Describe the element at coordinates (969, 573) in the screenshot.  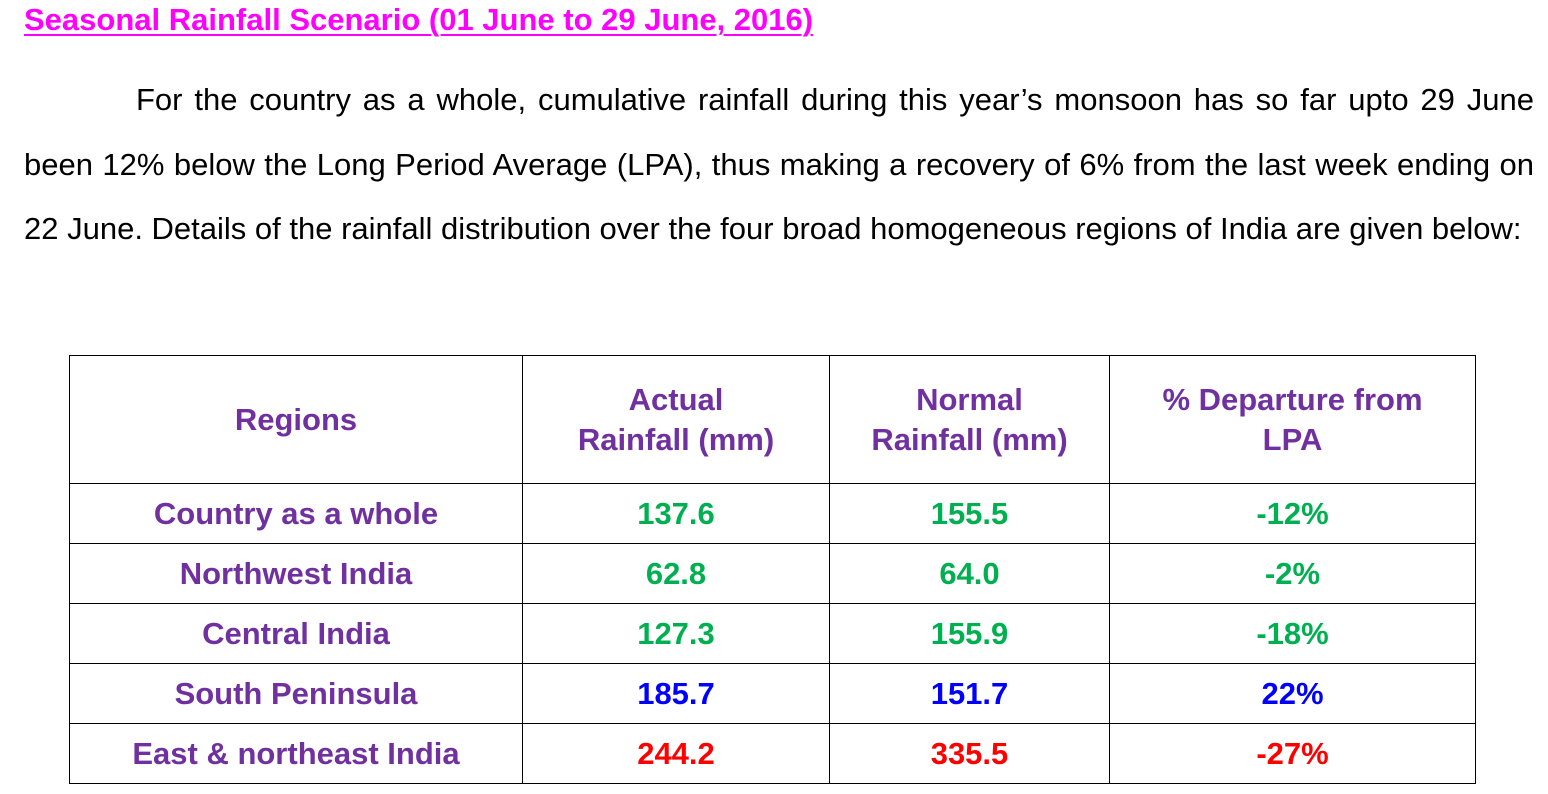
I see `normal-rainfall-cell: 64.0` at that location.